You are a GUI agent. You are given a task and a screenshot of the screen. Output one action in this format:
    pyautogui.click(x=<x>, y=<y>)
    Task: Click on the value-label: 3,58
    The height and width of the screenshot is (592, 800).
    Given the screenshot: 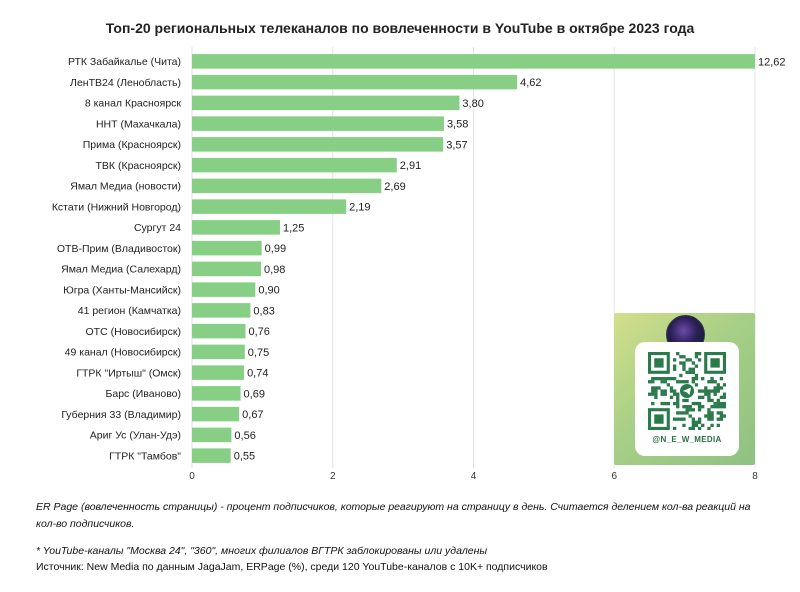 What is the action you would take?
    pyautogui.click(x=457, y=125)
    